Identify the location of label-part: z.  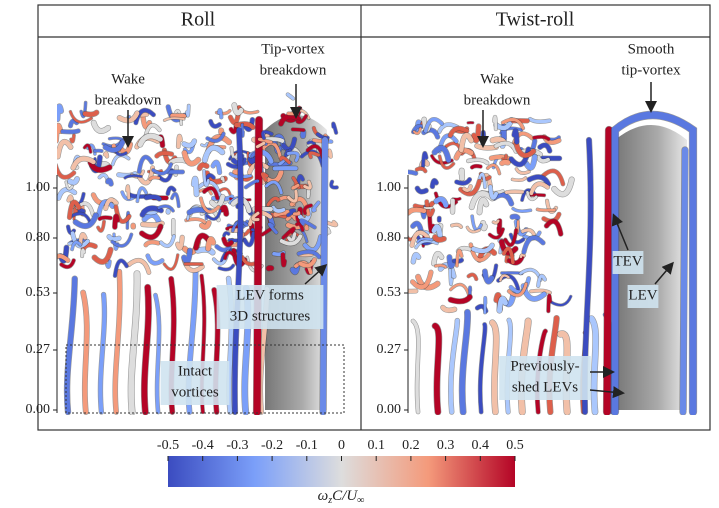
(329, 500).